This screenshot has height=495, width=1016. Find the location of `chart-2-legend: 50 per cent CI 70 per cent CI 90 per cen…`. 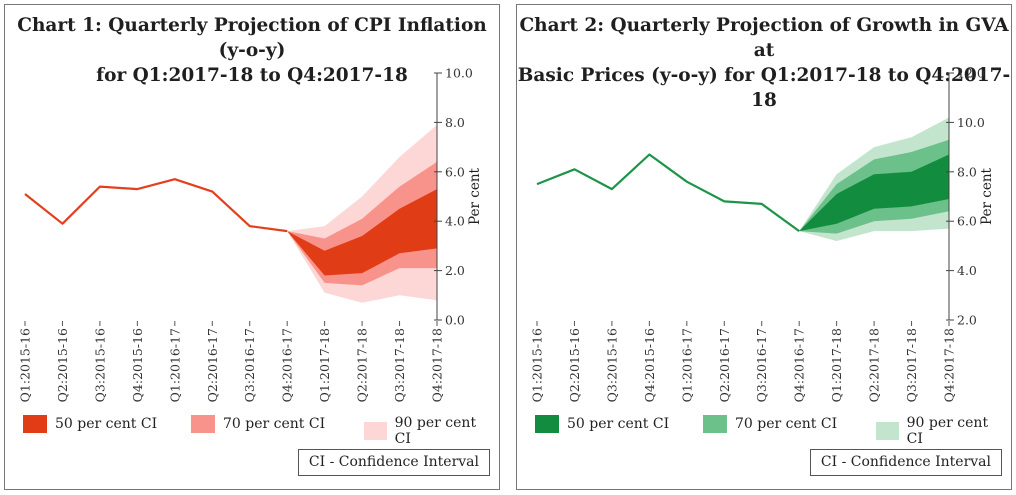

chart-2-legend: 50 per cent CI 70 per cent CI 90 per cen… is located at coordinates (767, 431).